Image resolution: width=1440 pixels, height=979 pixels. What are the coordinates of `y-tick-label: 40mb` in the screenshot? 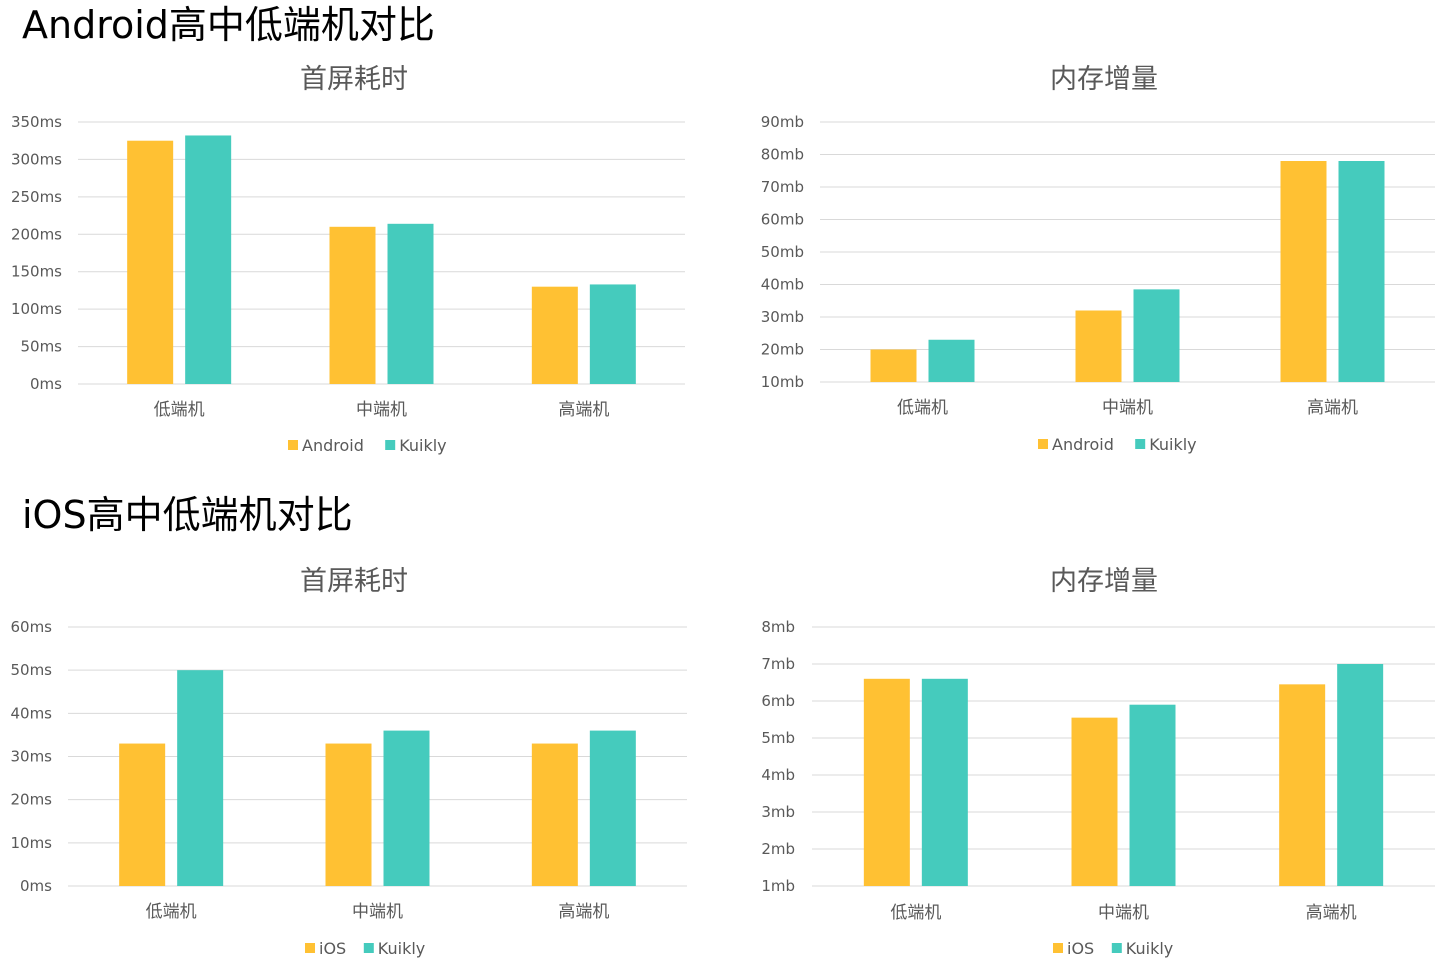 It's located at (782, 285).